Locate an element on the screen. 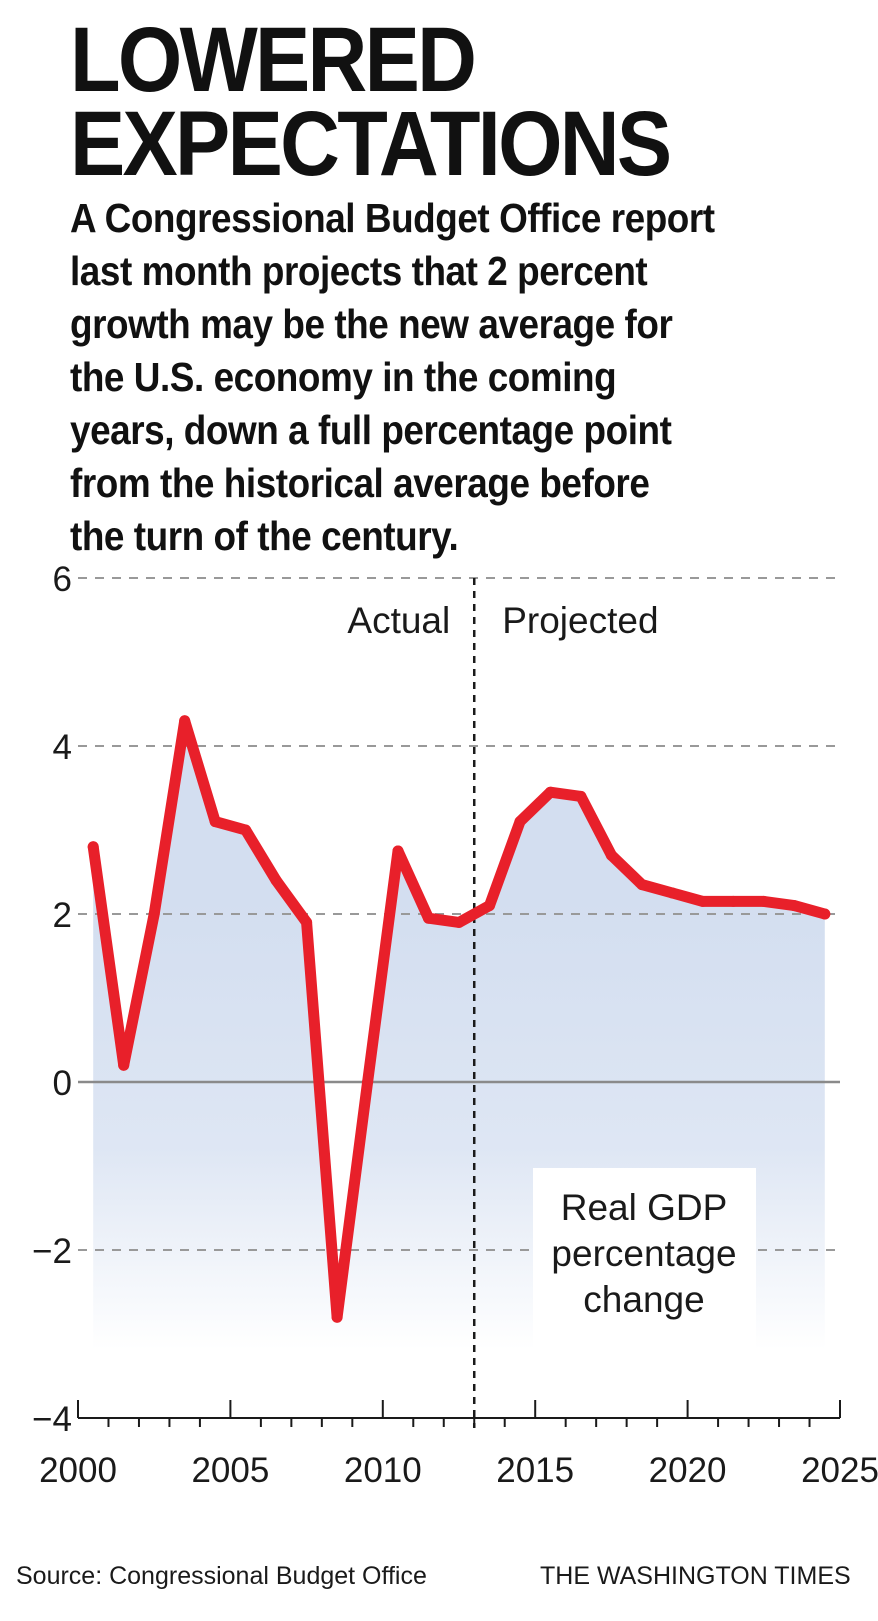  x-tick-label: 2015 is located at coordinates (535, 1470).